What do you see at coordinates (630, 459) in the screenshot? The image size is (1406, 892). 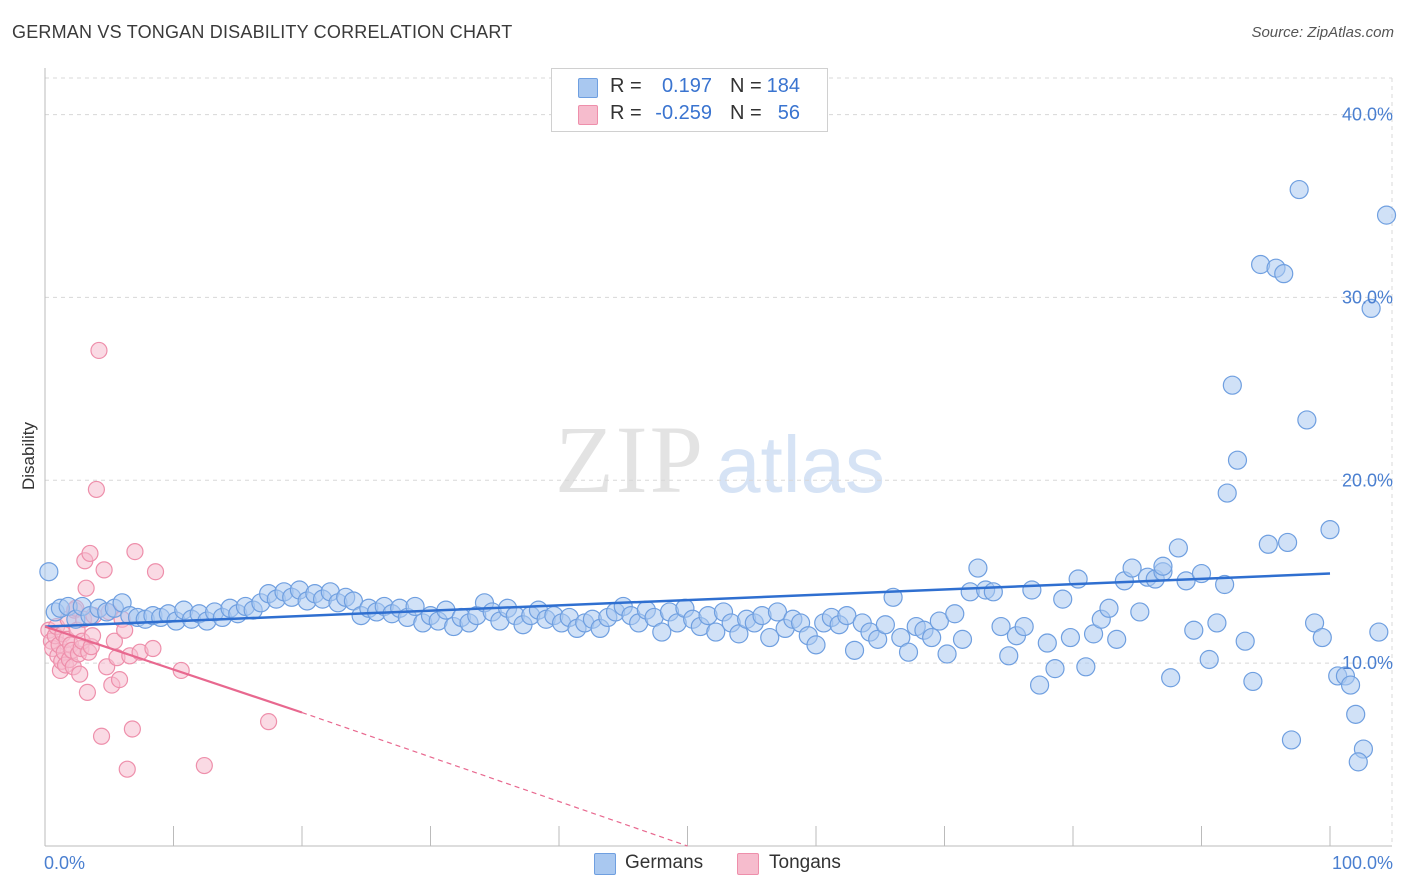 I see `watermark-zip: ZIP` at bounding box center [630, 459].